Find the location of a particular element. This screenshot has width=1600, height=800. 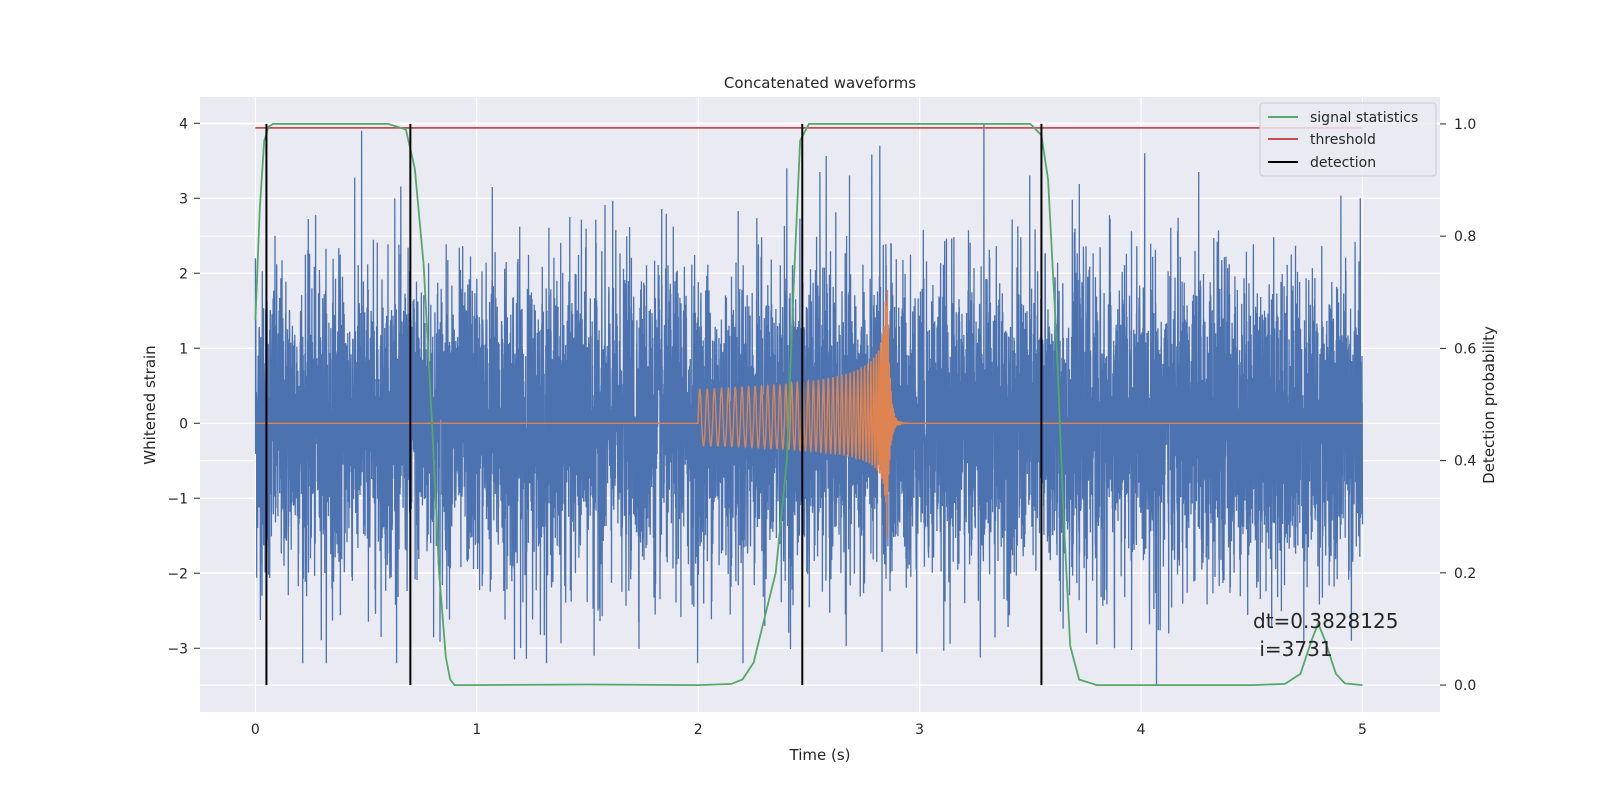

y-tick-label: −3 is located at coordinates (177, 649).